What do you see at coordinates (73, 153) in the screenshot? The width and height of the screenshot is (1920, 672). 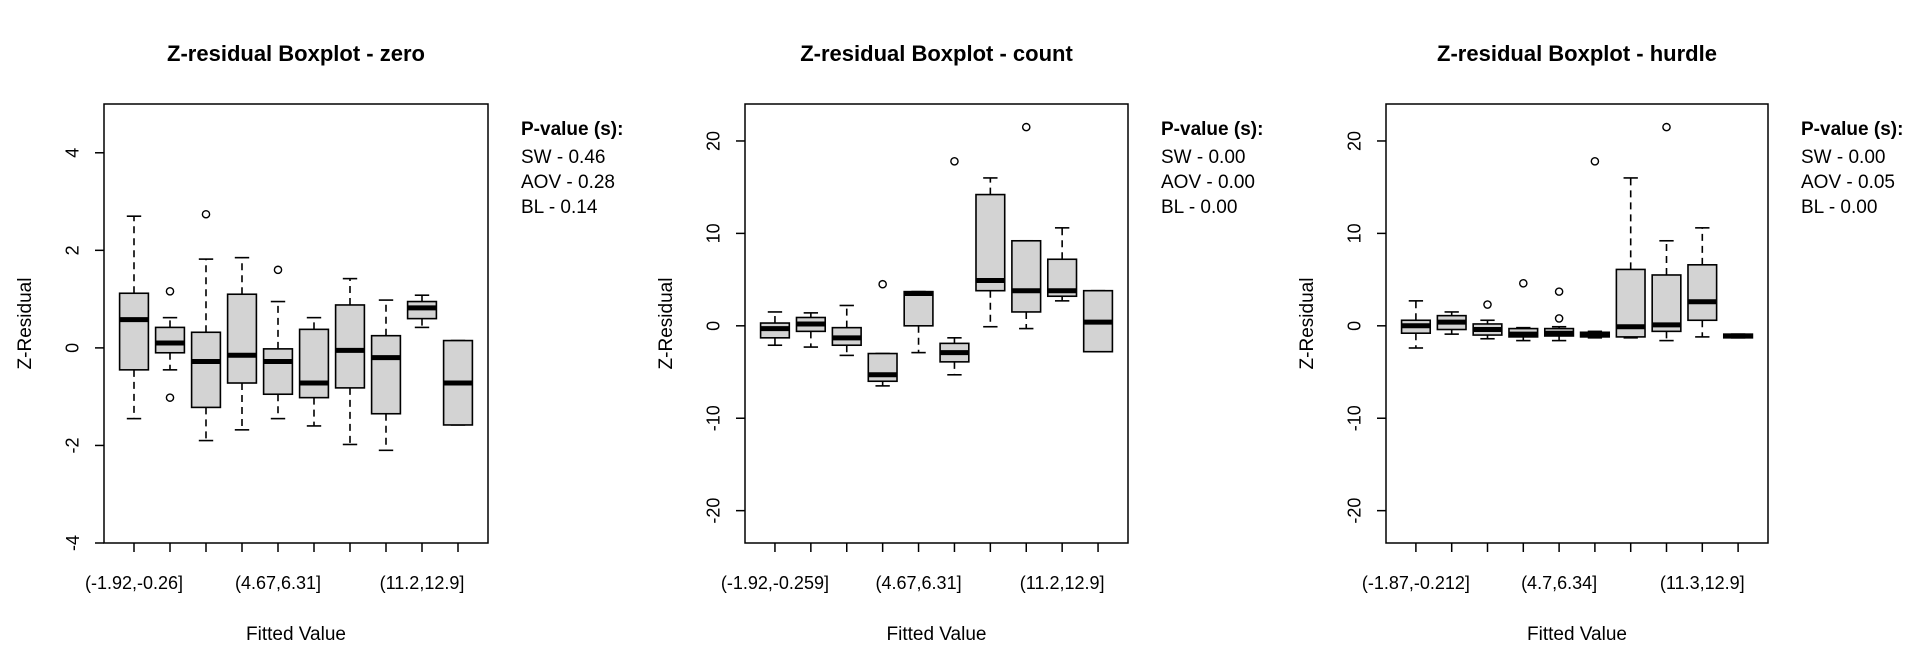 I see `y-tick-label: 4` at bounding box center [73, 153].